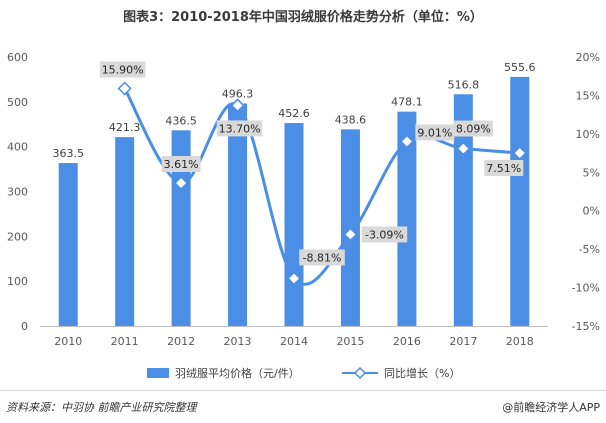  I want to click on bar-value-label: 421.3, so click(125, 127).